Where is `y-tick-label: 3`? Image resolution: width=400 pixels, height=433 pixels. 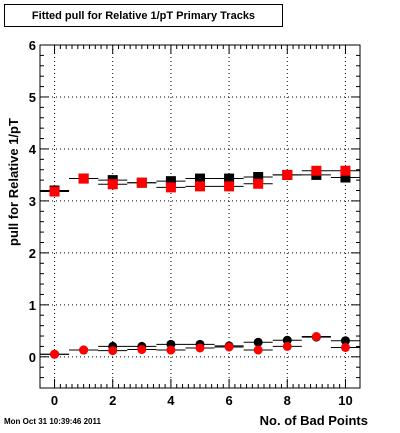 y-tick-label: 3 is located at coordinates (32, 201).